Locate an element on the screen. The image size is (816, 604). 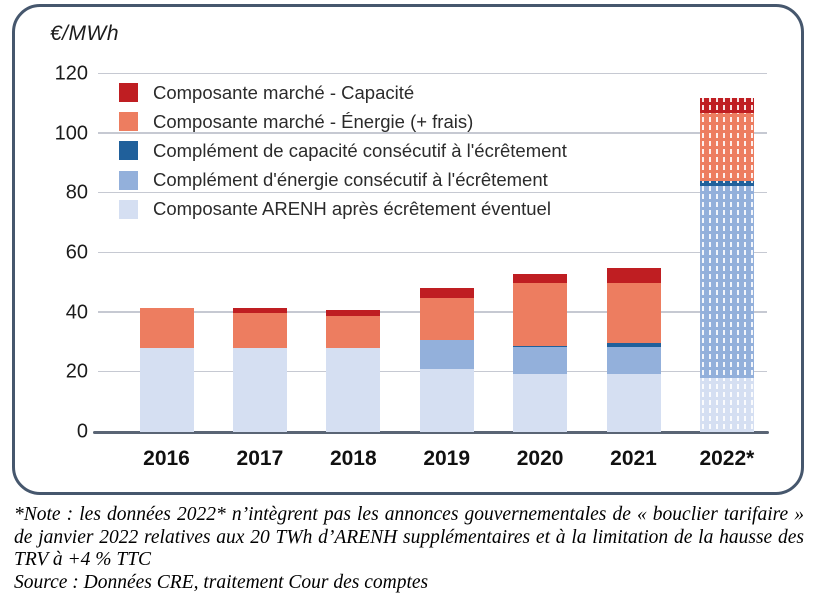
y-tick-label: 60 is located at coordinates (76, 252).